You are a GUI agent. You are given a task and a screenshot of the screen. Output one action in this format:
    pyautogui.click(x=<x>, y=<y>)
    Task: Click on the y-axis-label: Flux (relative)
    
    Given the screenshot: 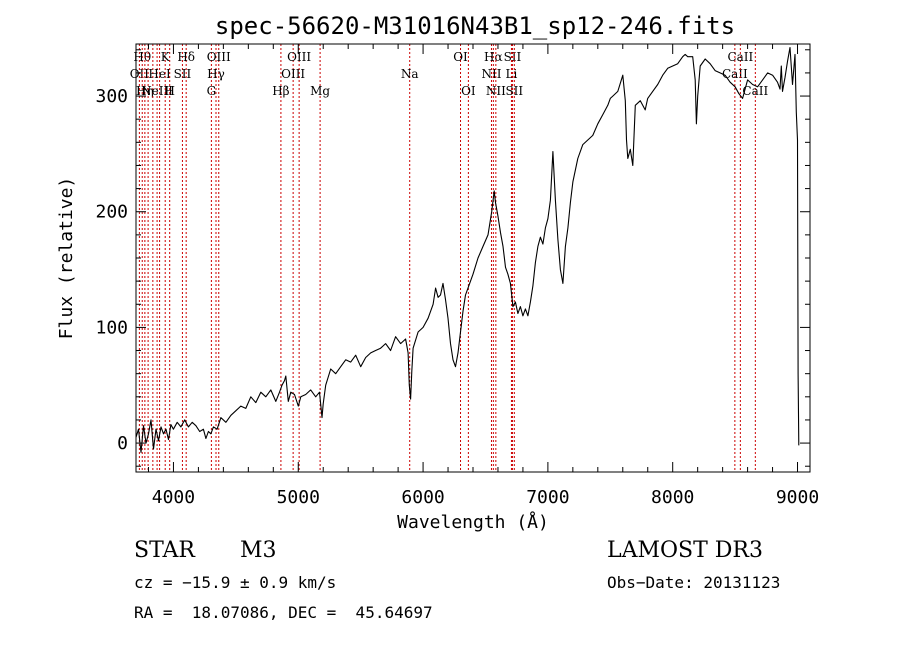 What is the action you would take?
    pyautogui.click(x=66, y=258)
    